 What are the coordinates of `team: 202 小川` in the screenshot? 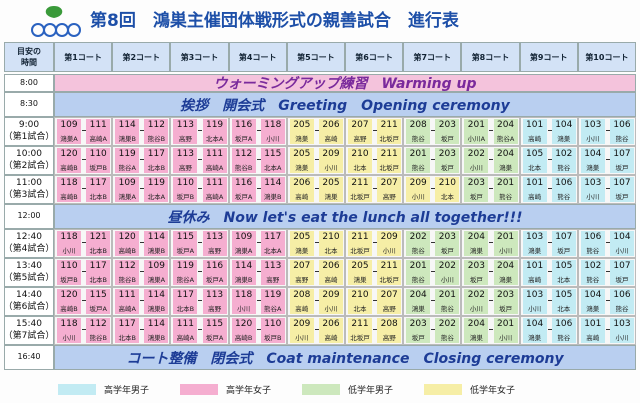 It's located at (476, 160).